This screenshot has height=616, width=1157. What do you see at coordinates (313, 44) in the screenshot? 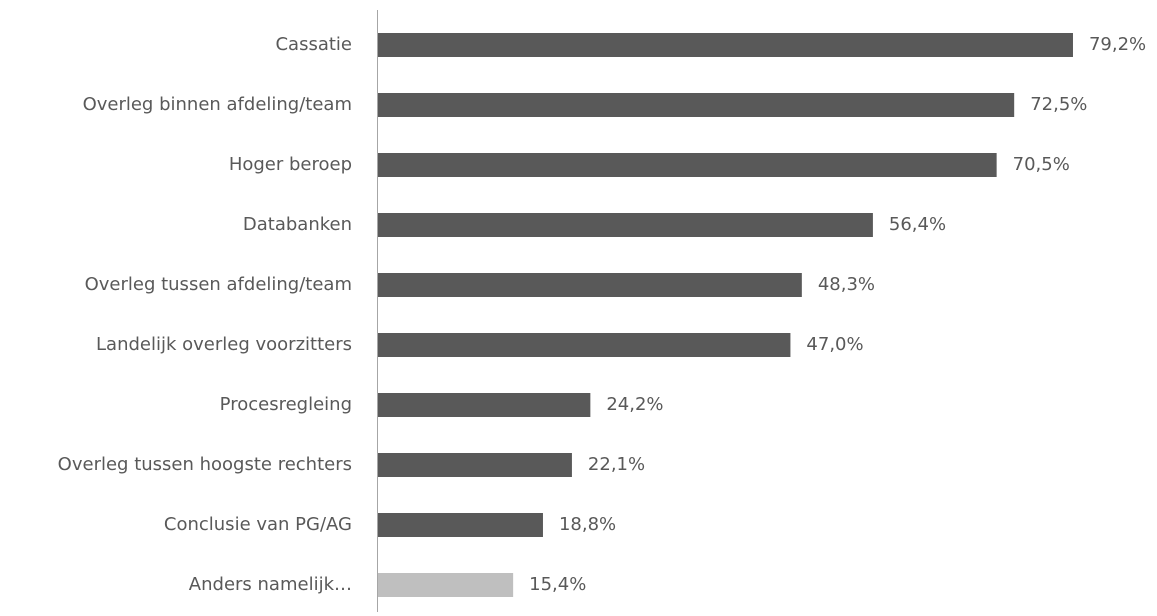
I see `category-label: Cassatie` at bounding box center [313, 44].